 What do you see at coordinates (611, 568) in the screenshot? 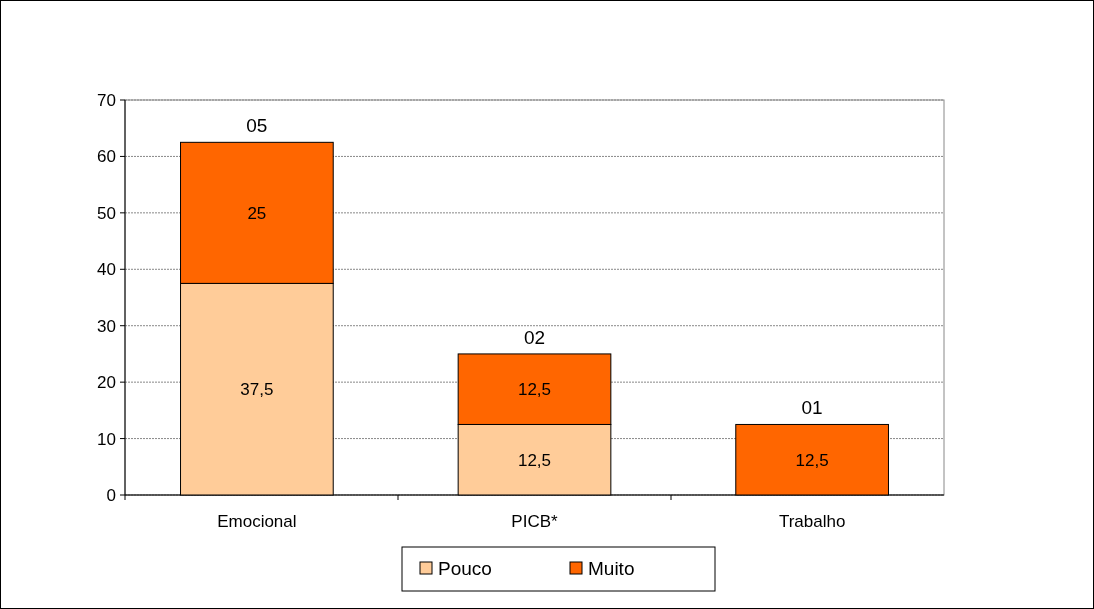
I see `legend-label: Muito` at bounding box center [611, 568].